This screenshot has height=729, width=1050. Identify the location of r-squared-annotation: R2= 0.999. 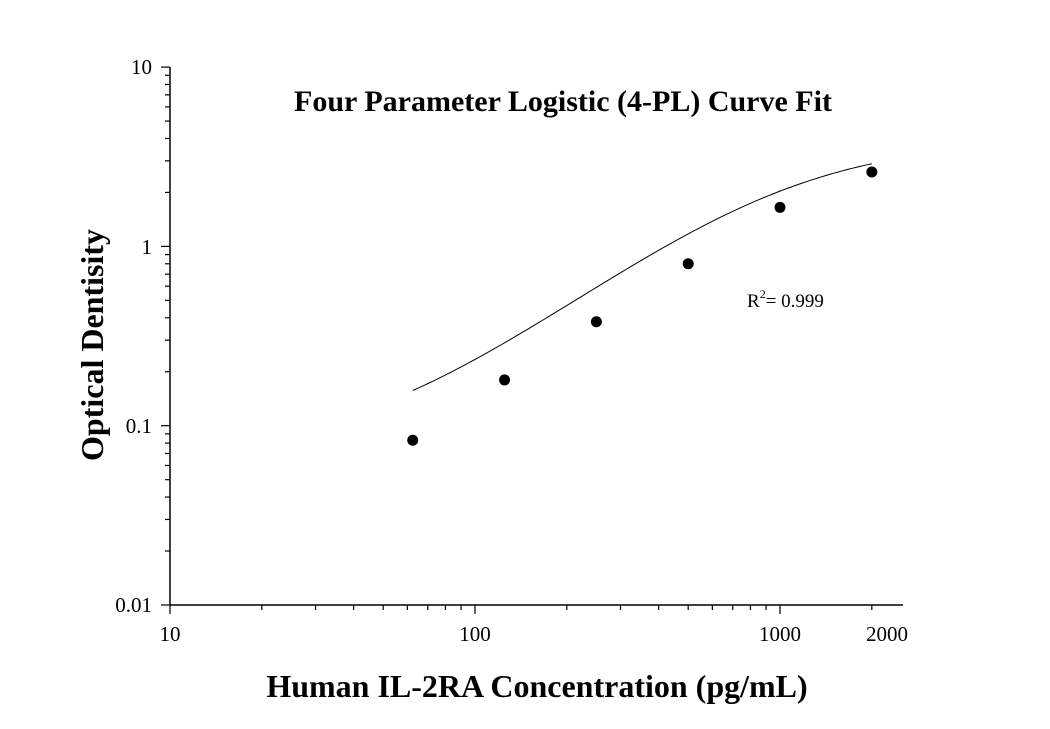
(785, 299).